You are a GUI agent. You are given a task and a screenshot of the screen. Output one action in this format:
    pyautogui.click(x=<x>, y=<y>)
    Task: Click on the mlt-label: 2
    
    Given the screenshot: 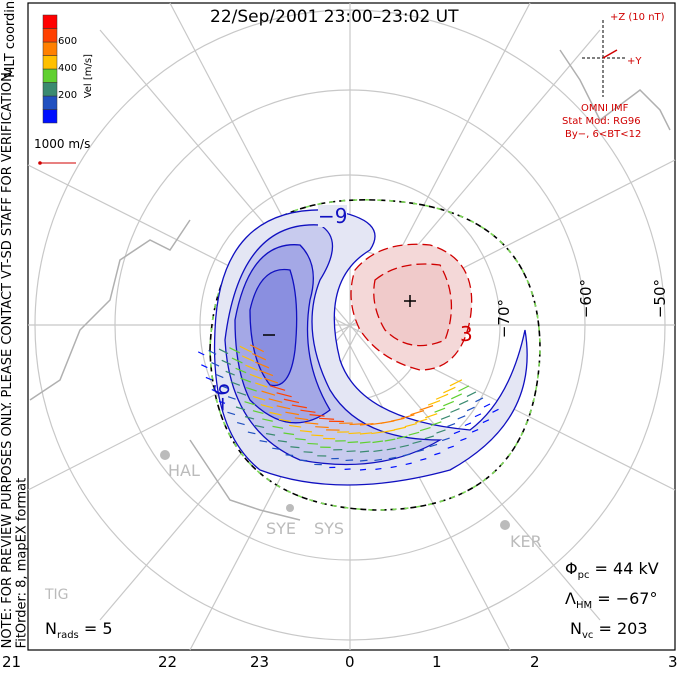 What is the action you would take?
    pyautogui.click(x=535, y=662)
    